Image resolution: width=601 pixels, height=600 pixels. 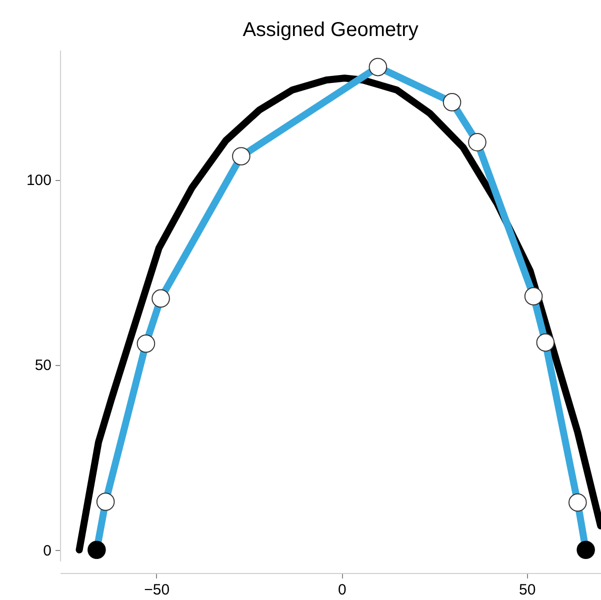 I want to click on x-tick-label: 50, so click(x=527, y=590).